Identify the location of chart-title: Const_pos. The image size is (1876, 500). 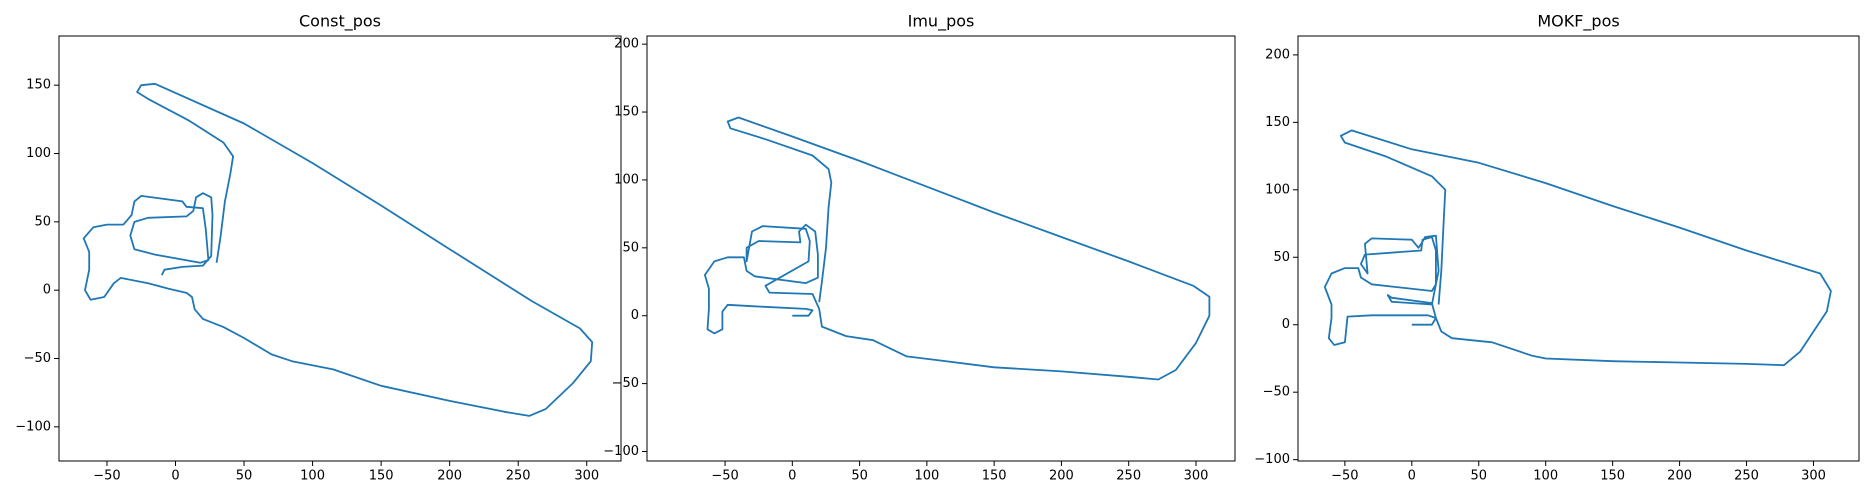
(340, 22).